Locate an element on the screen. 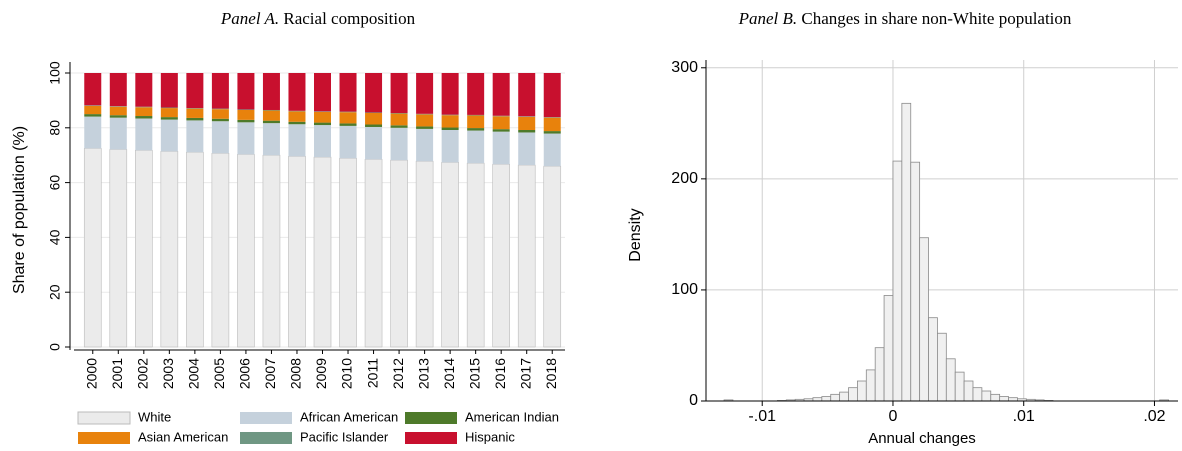 The height and width of the screenshot is (451, 1182). x-tick-label: 0 is located at coordinates (893, 416).